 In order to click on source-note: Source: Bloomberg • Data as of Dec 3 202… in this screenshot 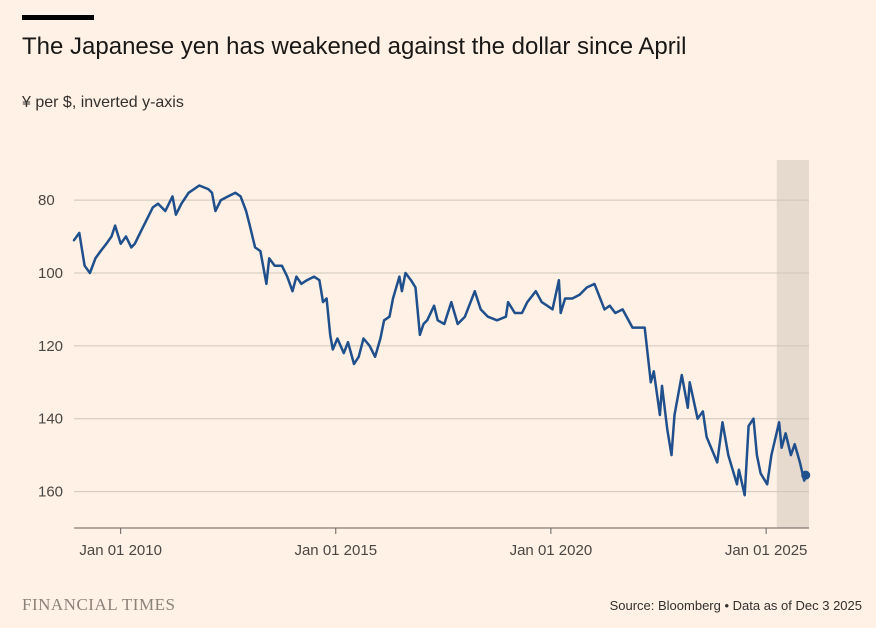, I will do `click(735, 605)`.